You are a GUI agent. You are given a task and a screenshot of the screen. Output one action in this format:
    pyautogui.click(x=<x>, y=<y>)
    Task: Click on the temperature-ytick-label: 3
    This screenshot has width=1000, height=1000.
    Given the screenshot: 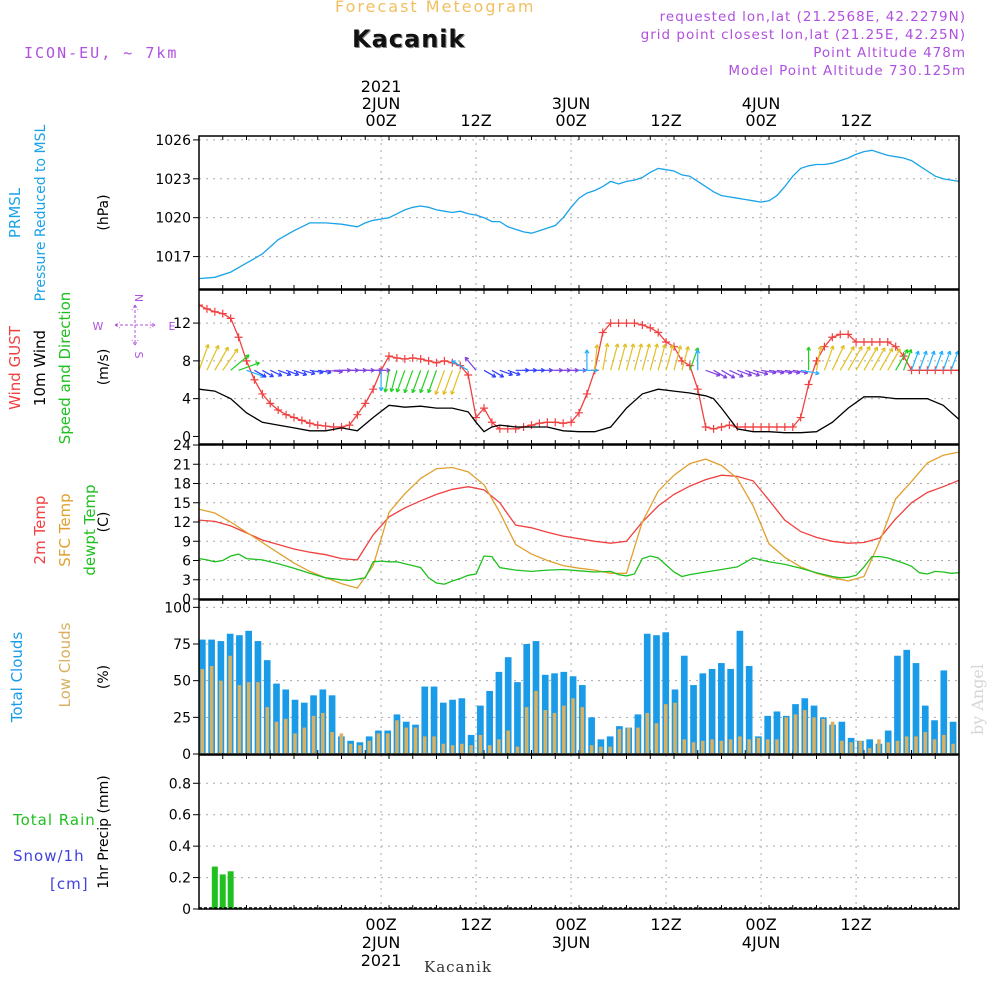 What is the action you would take?
    pyautogui.click(x=186, y=581)
    